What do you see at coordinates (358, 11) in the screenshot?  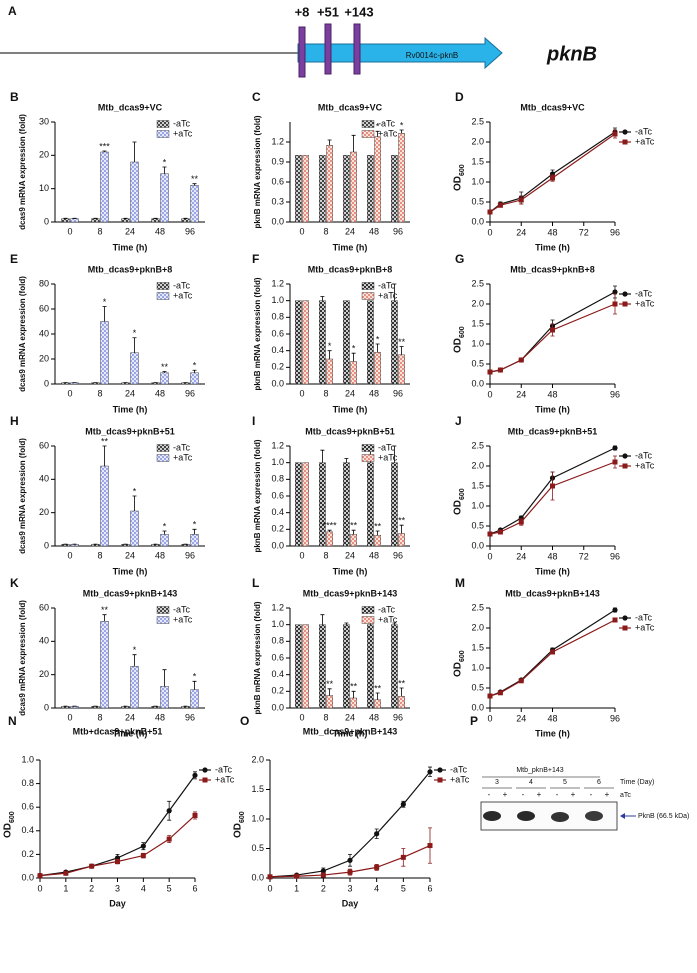 I see `site-label: +143` at bounding box center [358, 11].